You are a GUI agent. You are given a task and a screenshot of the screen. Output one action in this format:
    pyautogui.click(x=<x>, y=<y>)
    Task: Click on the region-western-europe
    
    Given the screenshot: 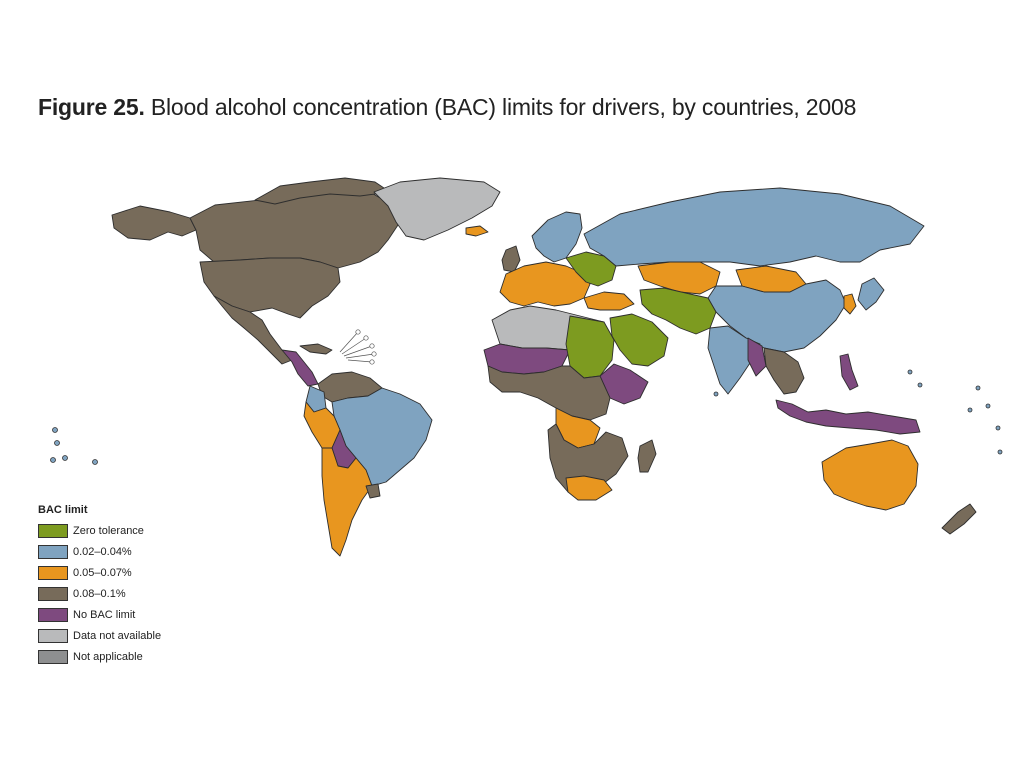 What is the action you would take?
    pyautogui.click(x=545, y=284)
    